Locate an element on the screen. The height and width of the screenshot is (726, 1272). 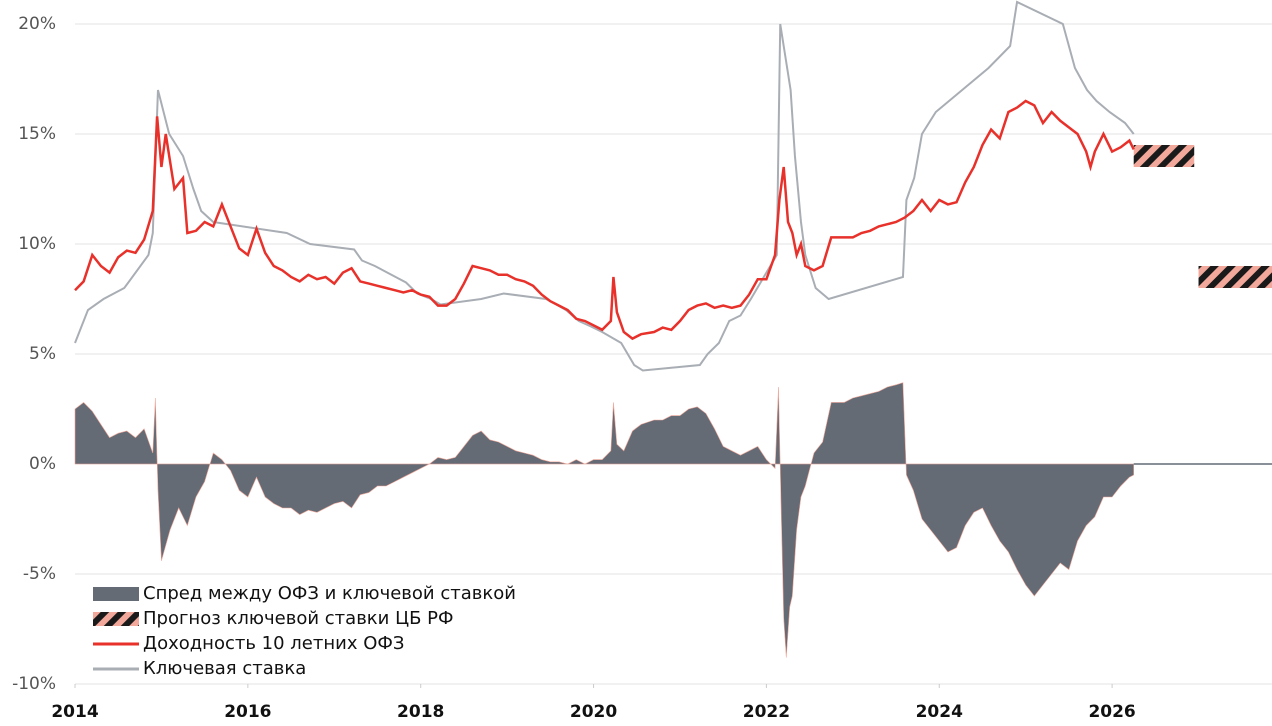
legend-label: Ключевая ставка is located at coordinates (224, 668).